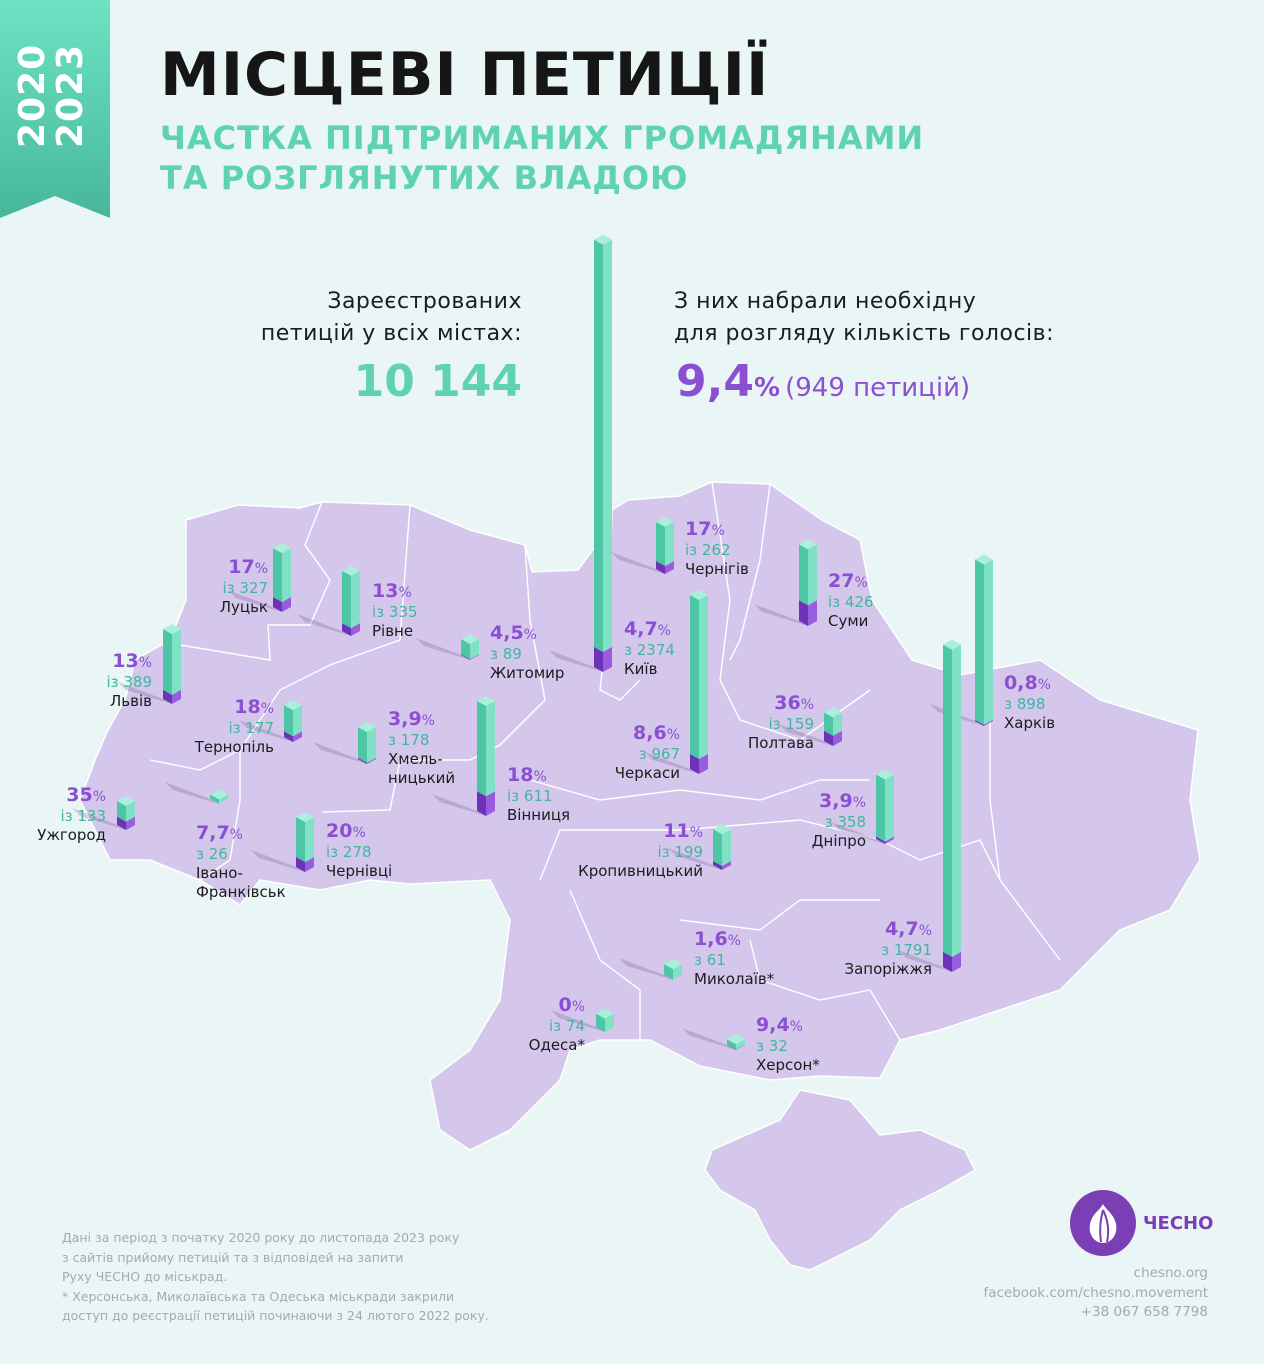  I want to click on city-label: 4,7% з 1791 Запоріжжя, so click(888, 949).